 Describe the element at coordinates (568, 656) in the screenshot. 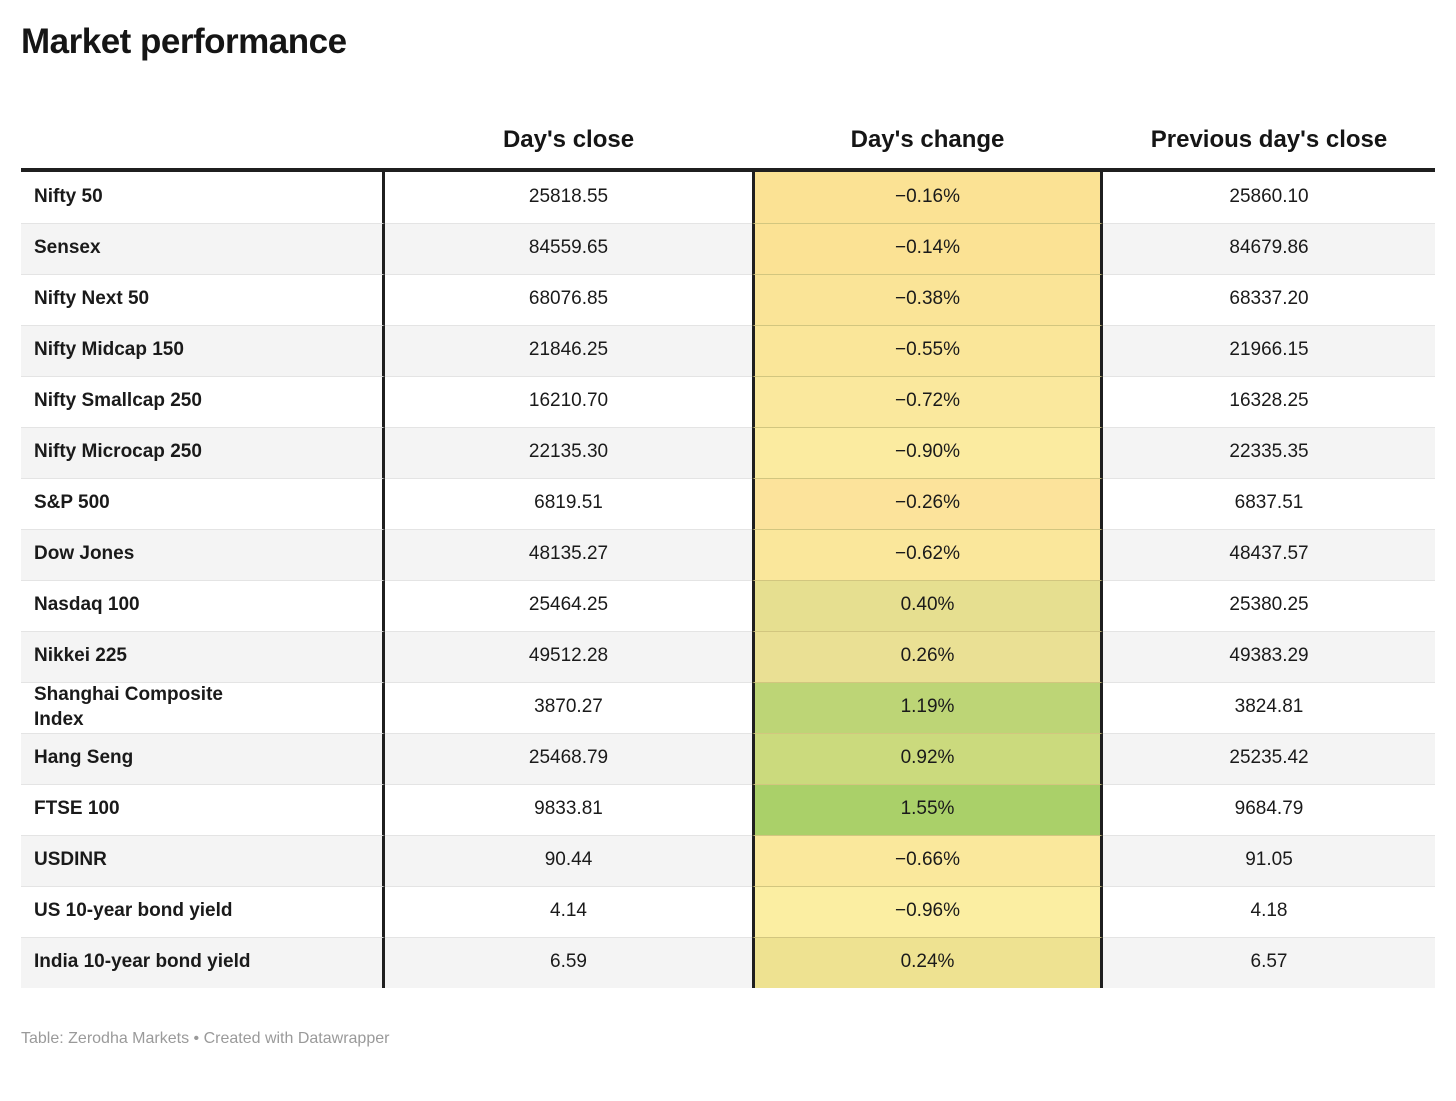

I see `days-close-value: 49512.28` at that location.